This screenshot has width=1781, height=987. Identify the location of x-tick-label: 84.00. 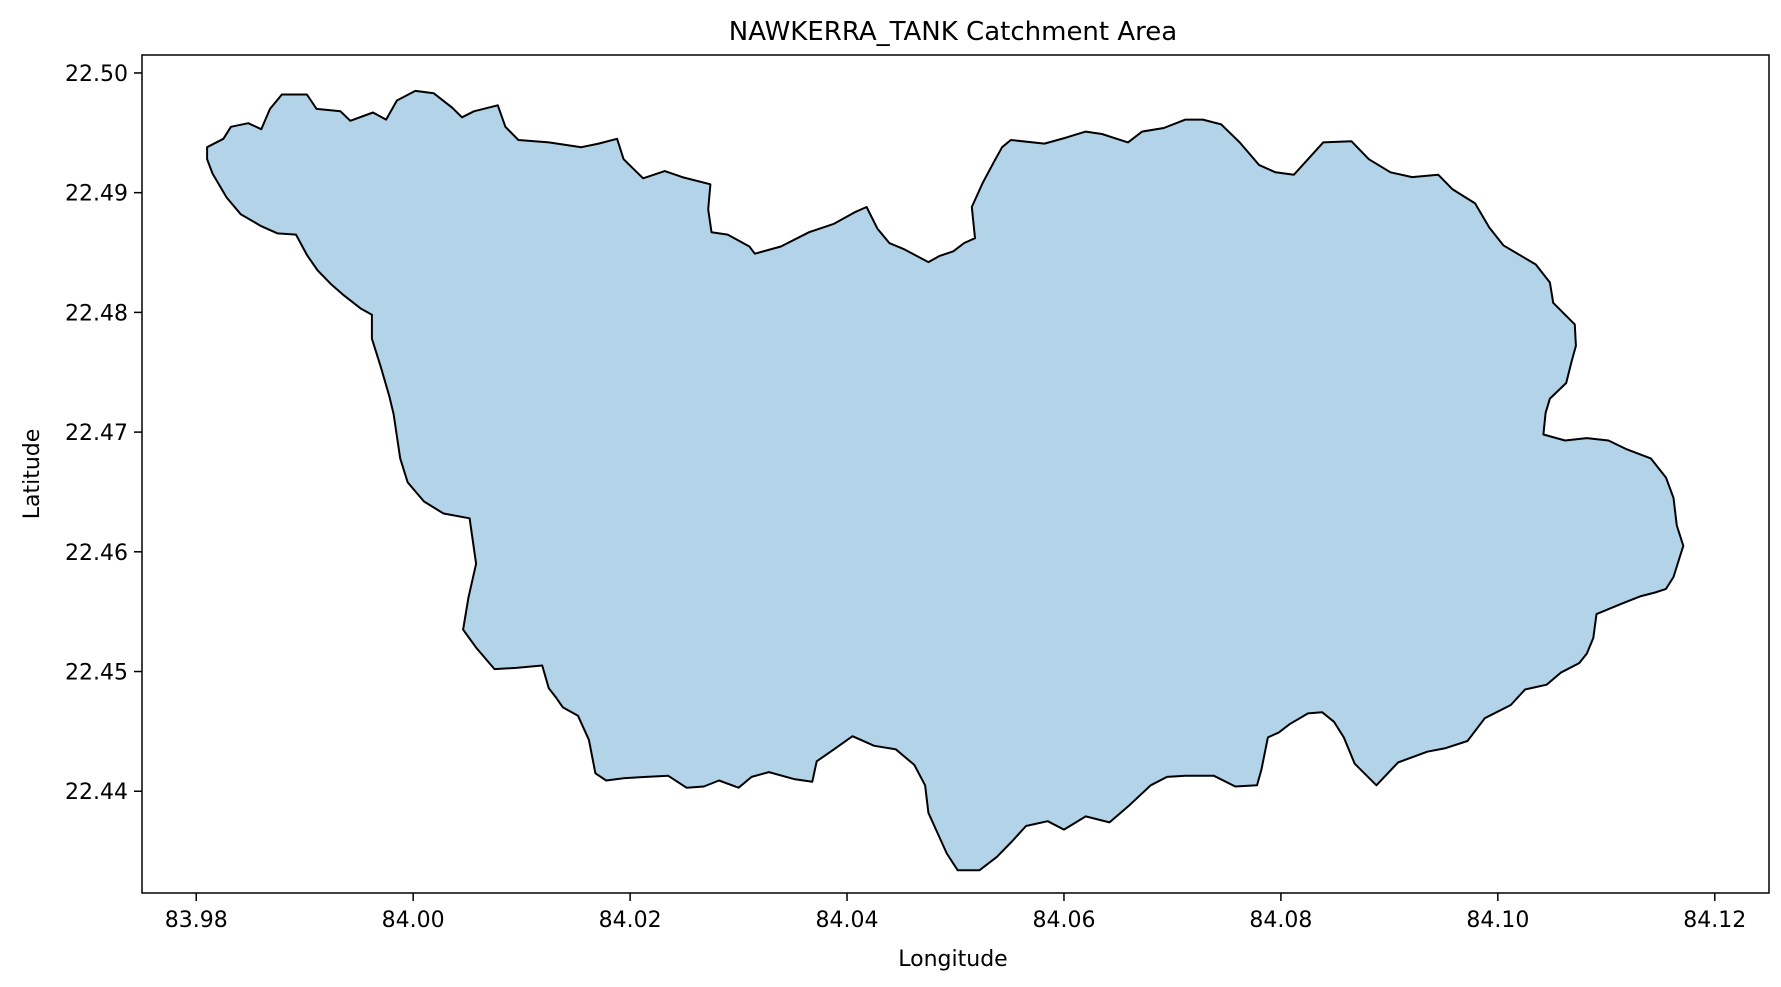
(413, 920).